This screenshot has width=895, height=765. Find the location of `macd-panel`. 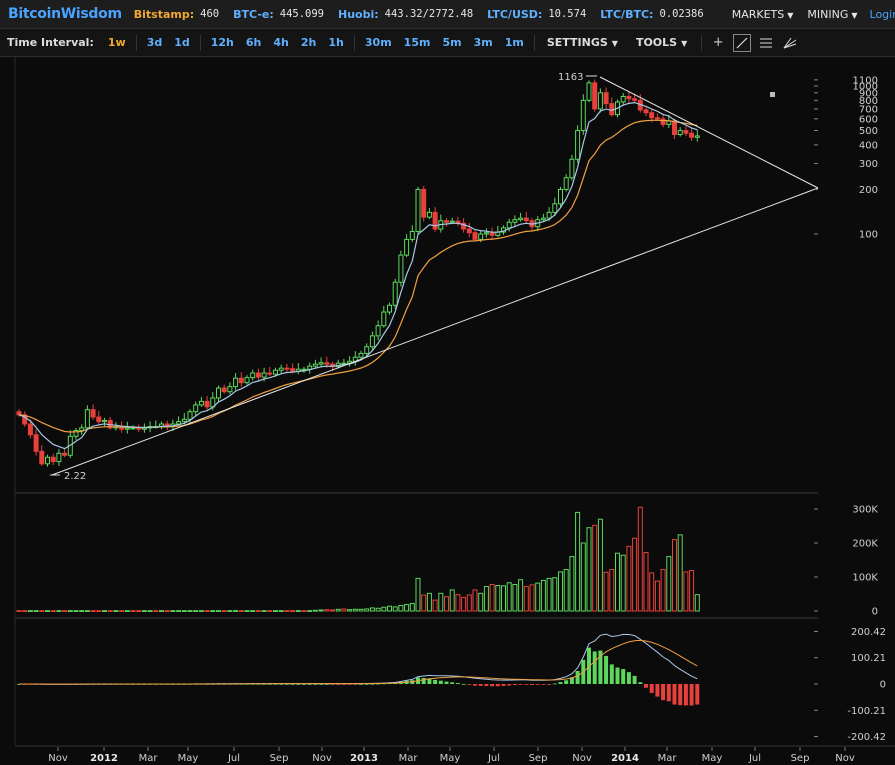

macd-panel is located at coordinates (358, 669).